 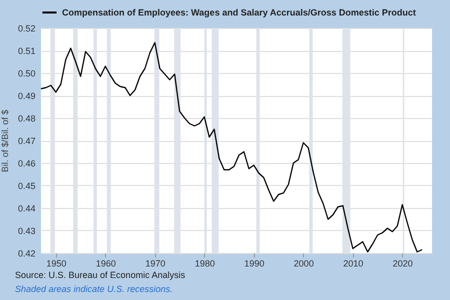 I want to click on legend-label: Compensation of Employees: Wages and Salary Accruals/Gross Domestic Product, so click(x=239, y=13).